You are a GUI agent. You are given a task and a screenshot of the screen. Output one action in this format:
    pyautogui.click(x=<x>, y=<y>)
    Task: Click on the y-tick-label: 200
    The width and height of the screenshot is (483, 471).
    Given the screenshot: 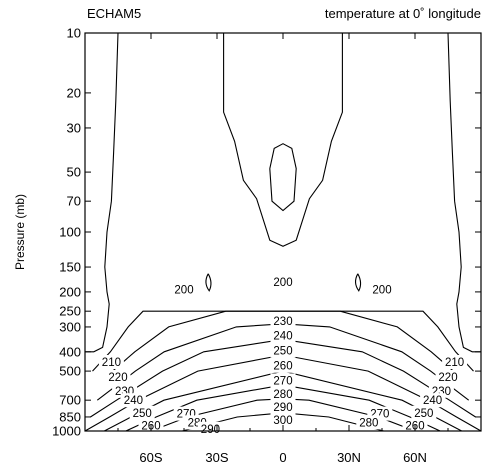 What is the action you would take?
    pyautogui.click(x=70, y=291)
    